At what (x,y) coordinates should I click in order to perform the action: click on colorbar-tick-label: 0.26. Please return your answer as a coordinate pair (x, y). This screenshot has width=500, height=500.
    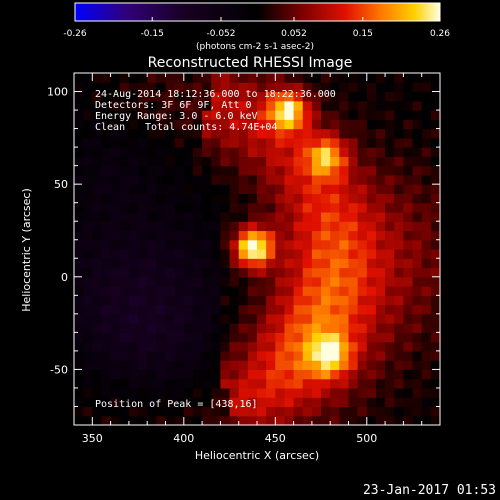
    Looking at the image, I should click on (440, 34).